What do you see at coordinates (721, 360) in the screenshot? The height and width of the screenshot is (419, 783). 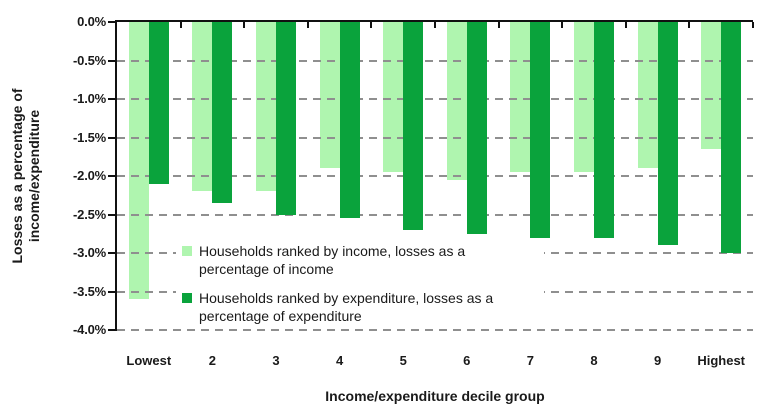 I see `x-category-label-highest: Highest` at bounding box center [721, 360].